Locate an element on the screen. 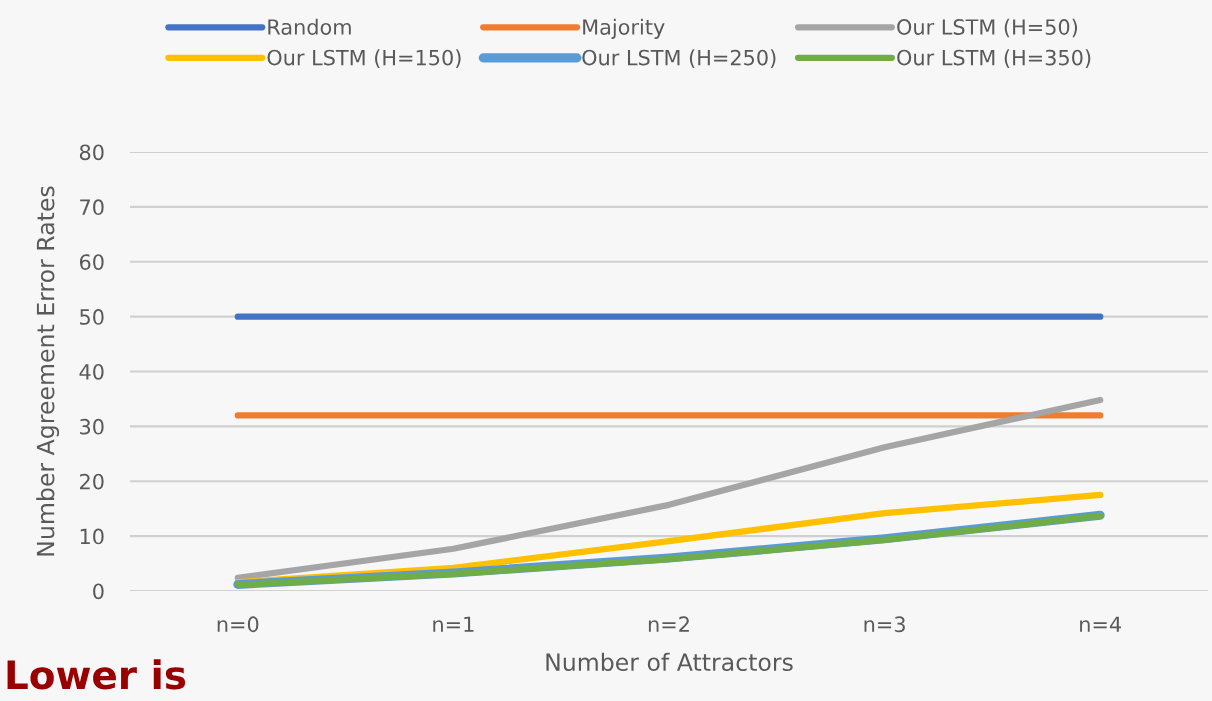 Image resolution: width=1212 pixels, height=701 pixels. x-tick-label: n=2 is located at coordinates (668, 624).